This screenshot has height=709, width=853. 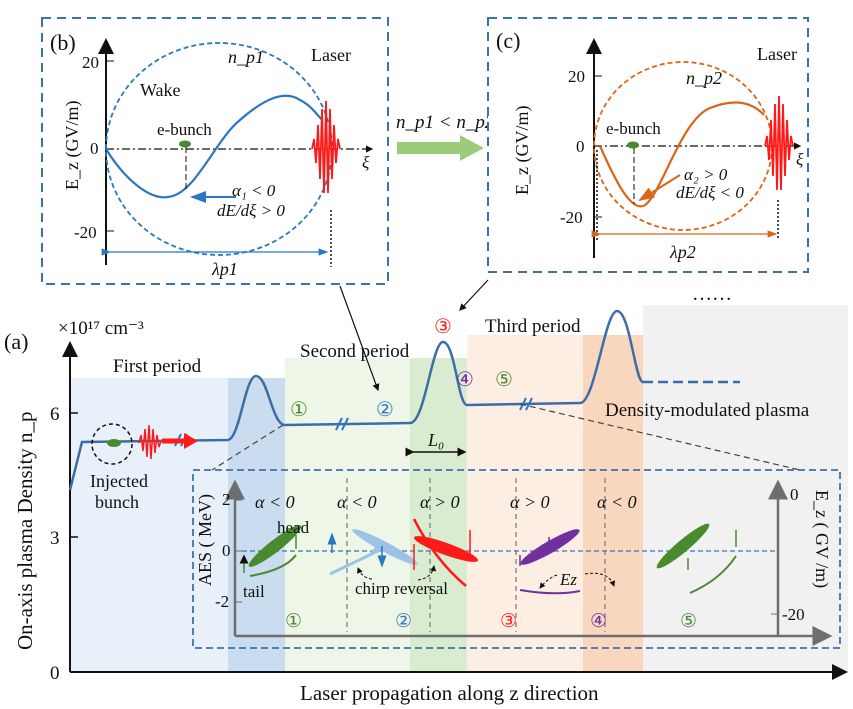 What do you see at coordinates (226, 499) in the screenshot?
I see `inset-tick-2: 2` at bounding box center [226, 499].